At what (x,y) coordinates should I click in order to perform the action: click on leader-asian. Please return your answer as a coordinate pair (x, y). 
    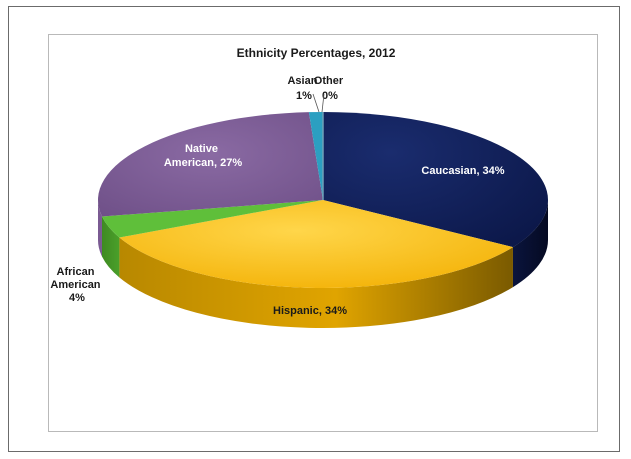
    Looking at the image, I should click on (316, 103).